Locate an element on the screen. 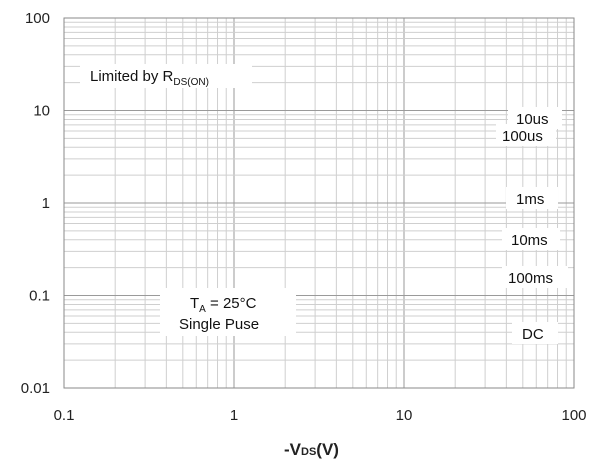  pulse-label-box-100ms is located at coordinates (535, 277).